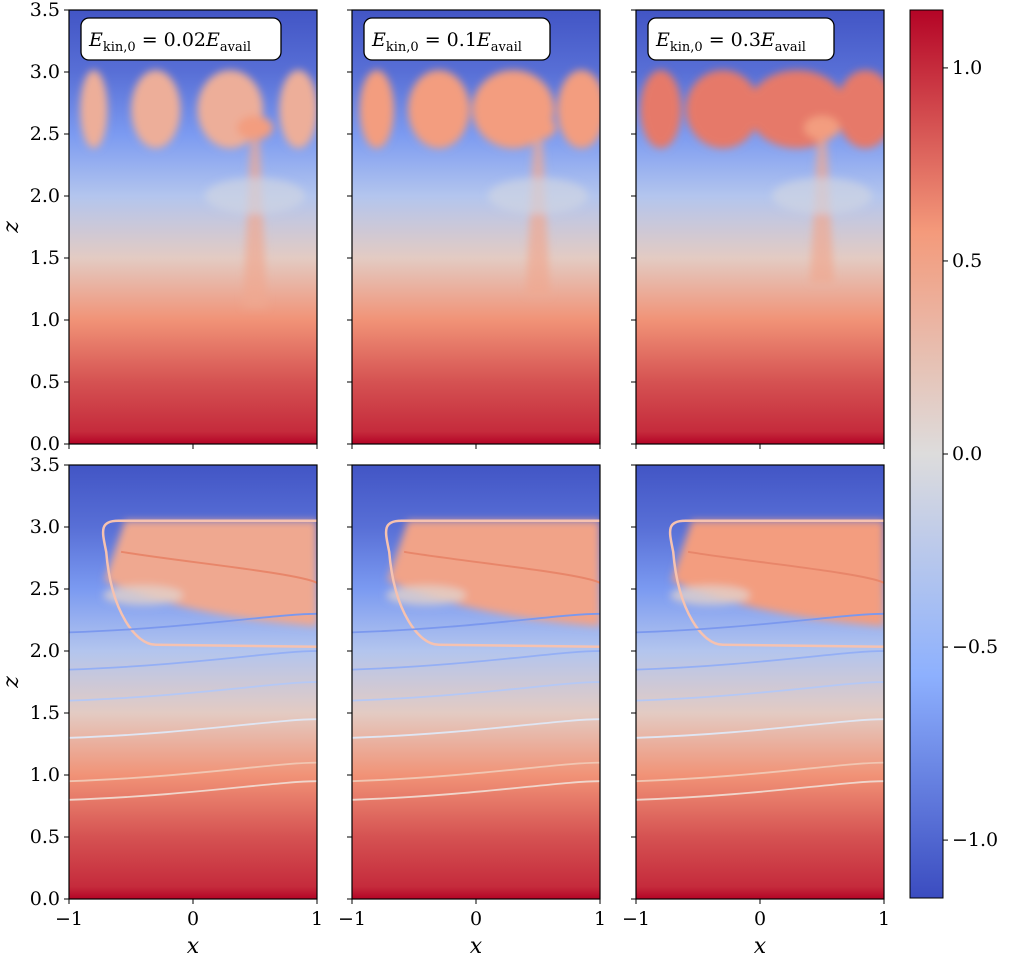  Describe the element at coordinates (69, 919) in the screenshot. I see `xtick-label: −1` at that location.